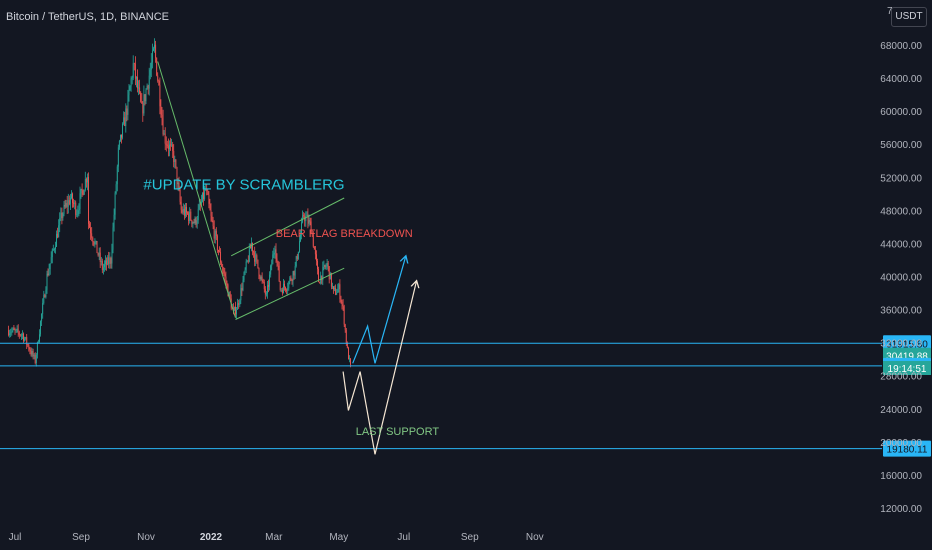  What do you see at coordinates (901, 79) in the screenshot?
I see `y-tick-label: 64000.00` at bounding box center [901, 79].